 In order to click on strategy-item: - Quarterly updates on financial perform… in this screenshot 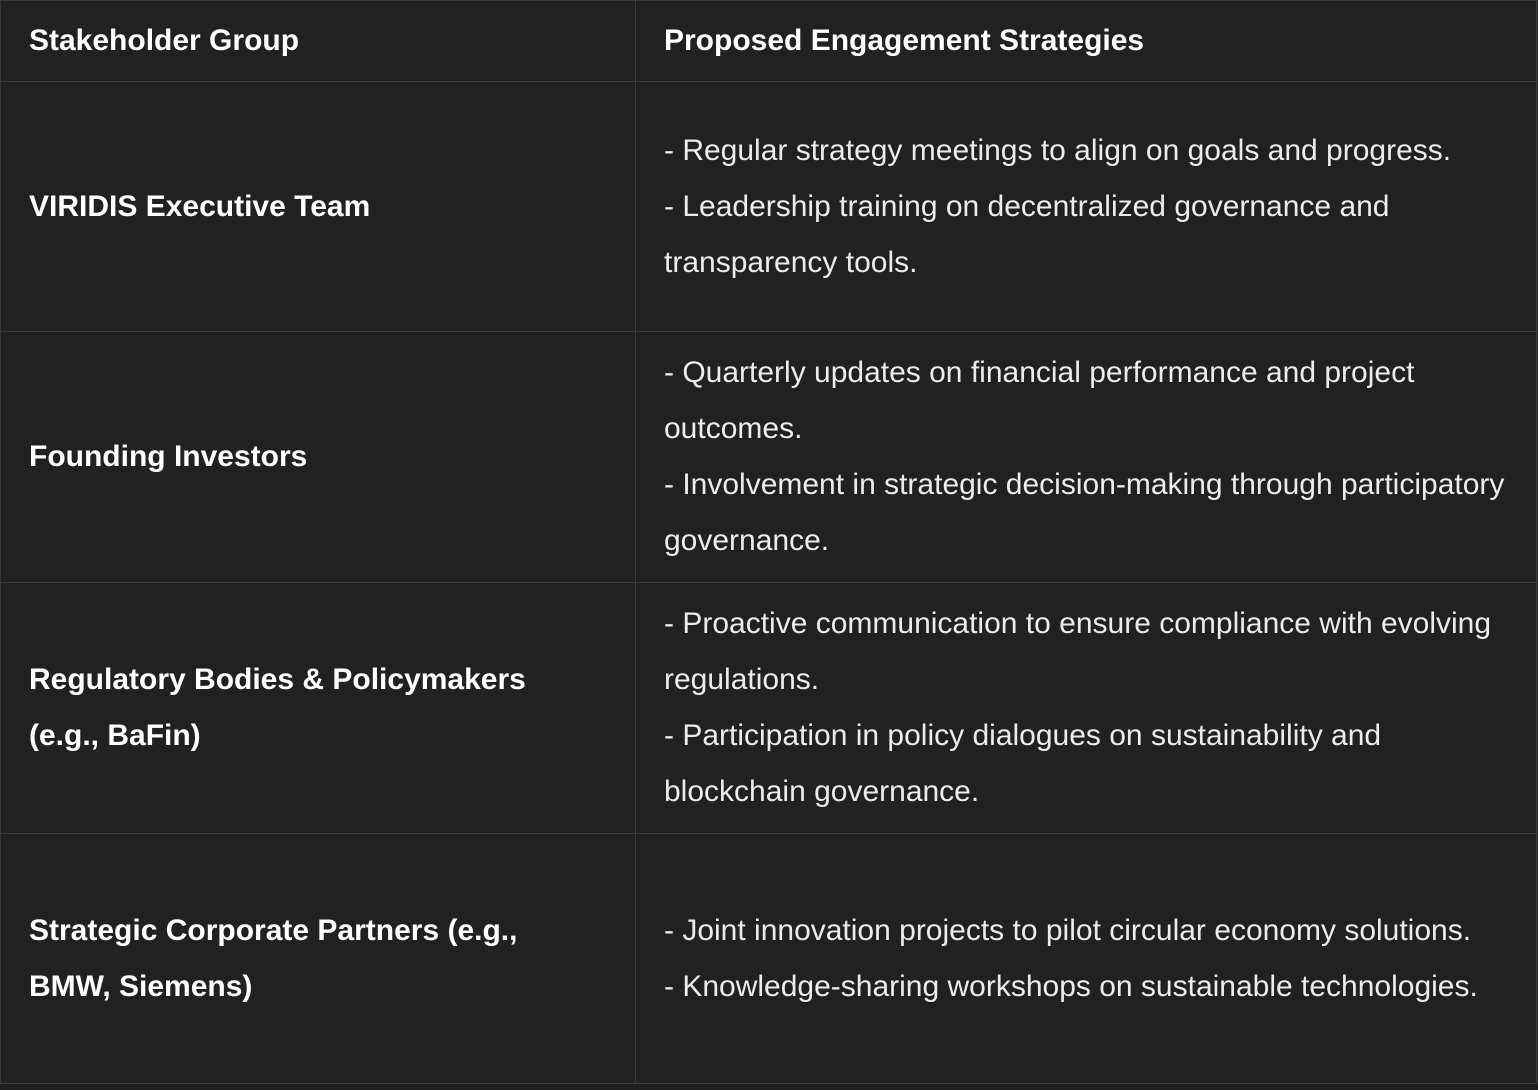, I will do `click(1039, 400)`.